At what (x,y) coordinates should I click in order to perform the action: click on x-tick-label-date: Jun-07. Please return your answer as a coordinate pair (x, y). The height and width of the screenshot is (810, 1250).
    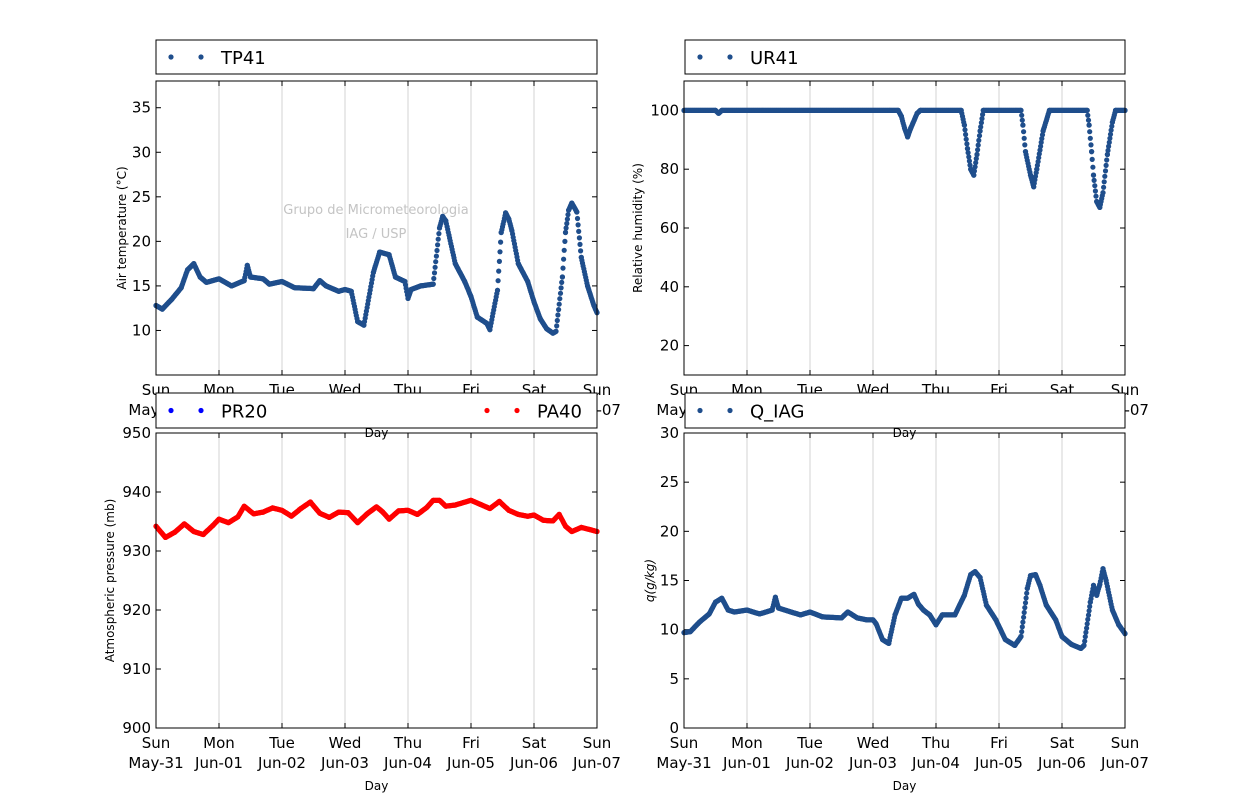
    Looking at the image, I should click on (1124, 763).